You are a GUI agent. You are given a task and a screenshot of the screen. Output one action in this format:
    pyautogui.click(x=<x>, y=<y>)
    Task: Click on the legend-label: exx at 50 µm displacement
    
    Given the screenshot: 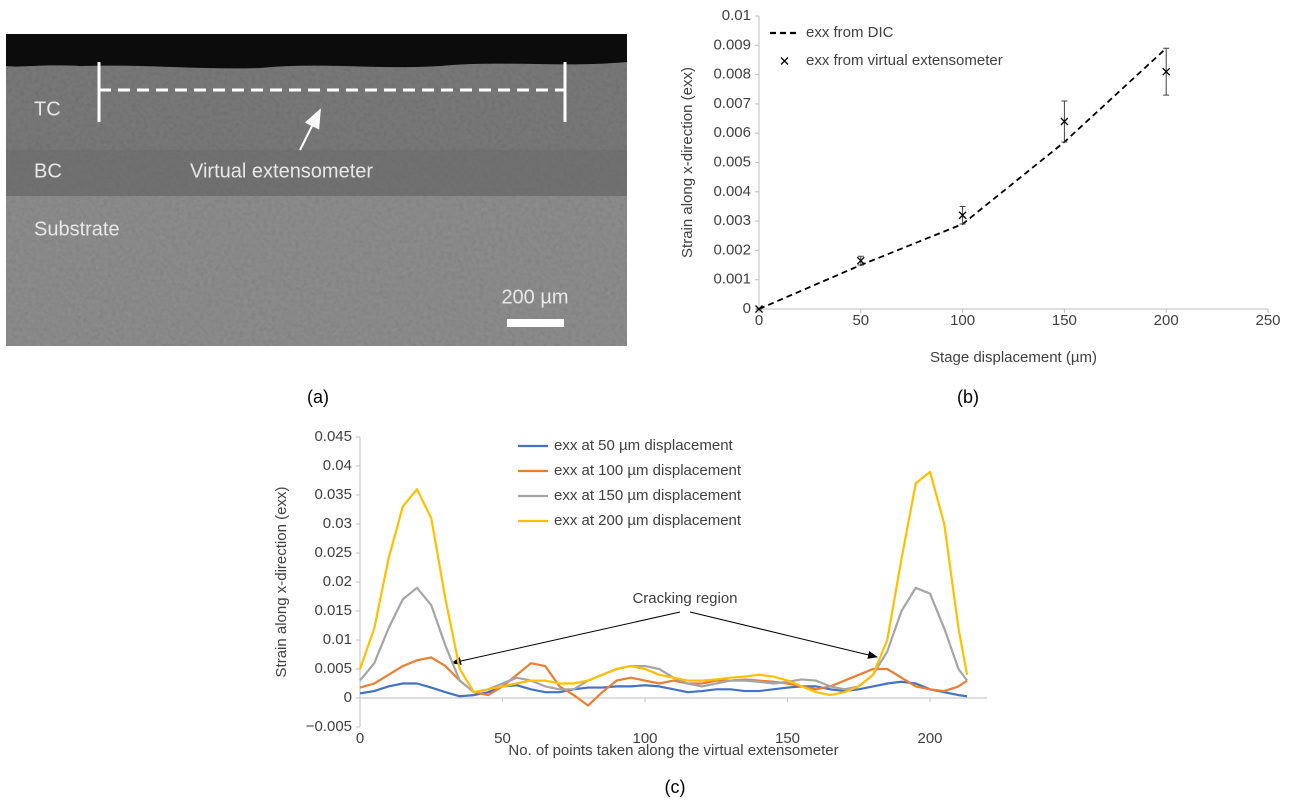 What is the action you would take?
    pyautogui.click(x=644, y=445)
    